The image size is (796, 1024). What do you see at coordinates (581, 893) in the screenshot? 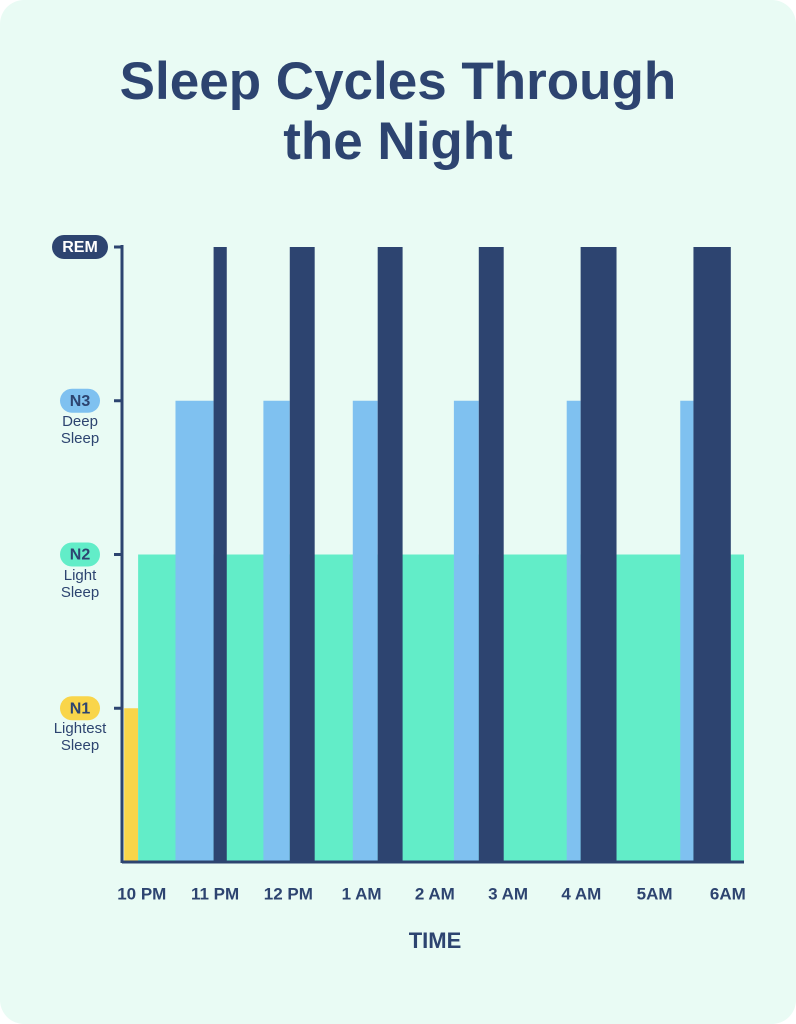
I see `x-tick-label: 4 AM` at bounding box center [581, 893].